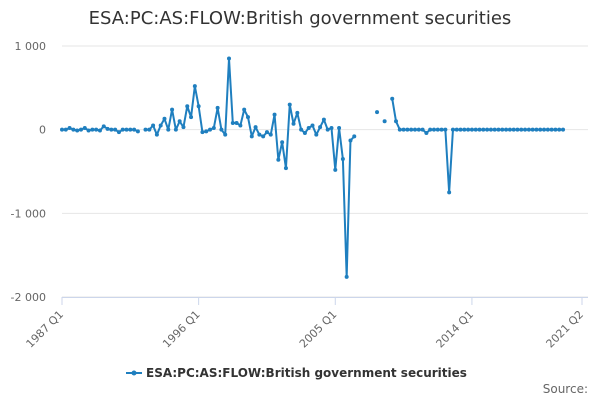  What do you see at coordinates (565, 329) in the screenshot?
I see `x-tick-label: 2021 Q2` at bounding box center [565, 329].